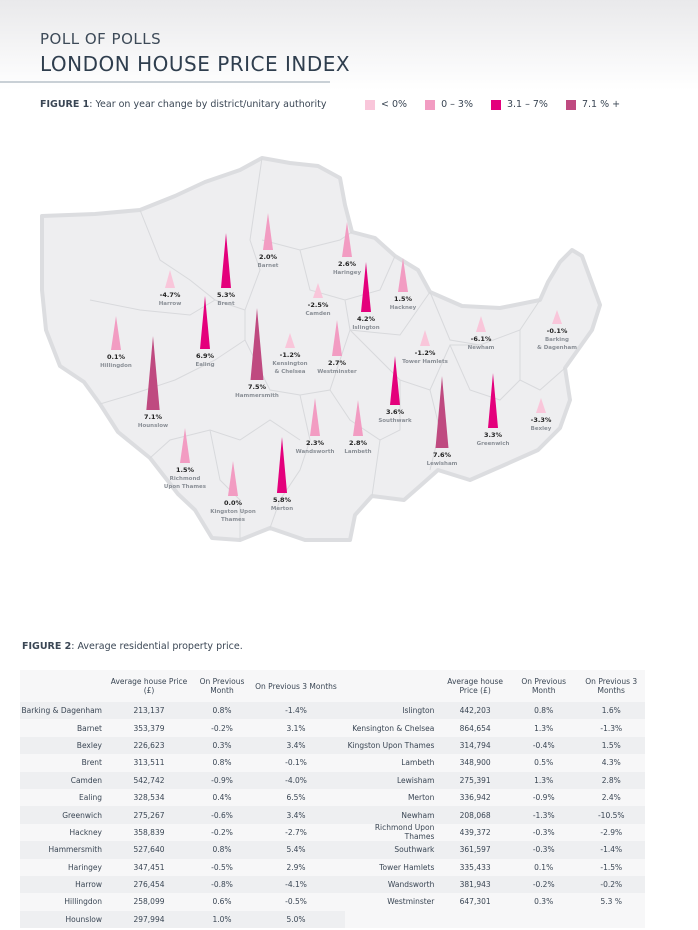 This screenshot has height=930, width=698. What do you see at coordinates (403, 299) in the screenshot?
I see `marker-value: 1.5%` at bounding box center [403, 299].